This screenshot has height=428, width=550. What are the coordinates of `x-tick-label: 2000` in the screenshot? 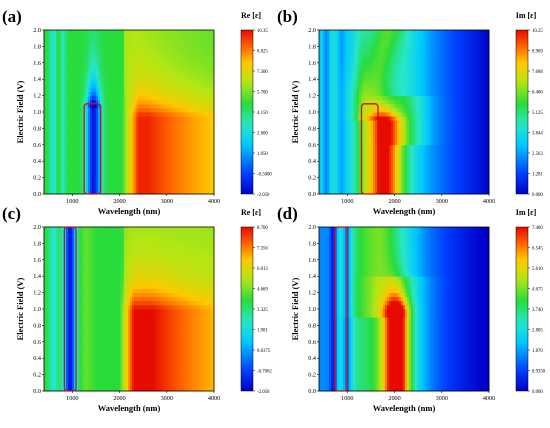 It's located at (119, 201).